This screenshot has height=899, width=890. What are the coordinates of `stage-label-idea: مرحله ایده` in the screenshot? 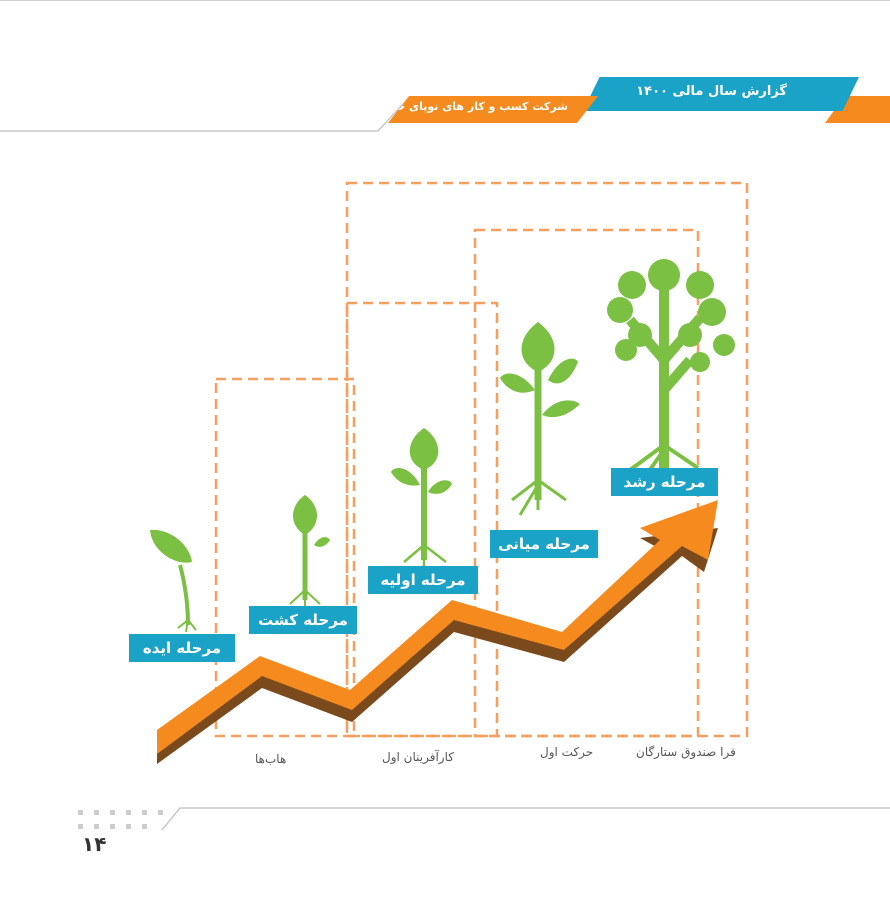 It's located at (182, 648).